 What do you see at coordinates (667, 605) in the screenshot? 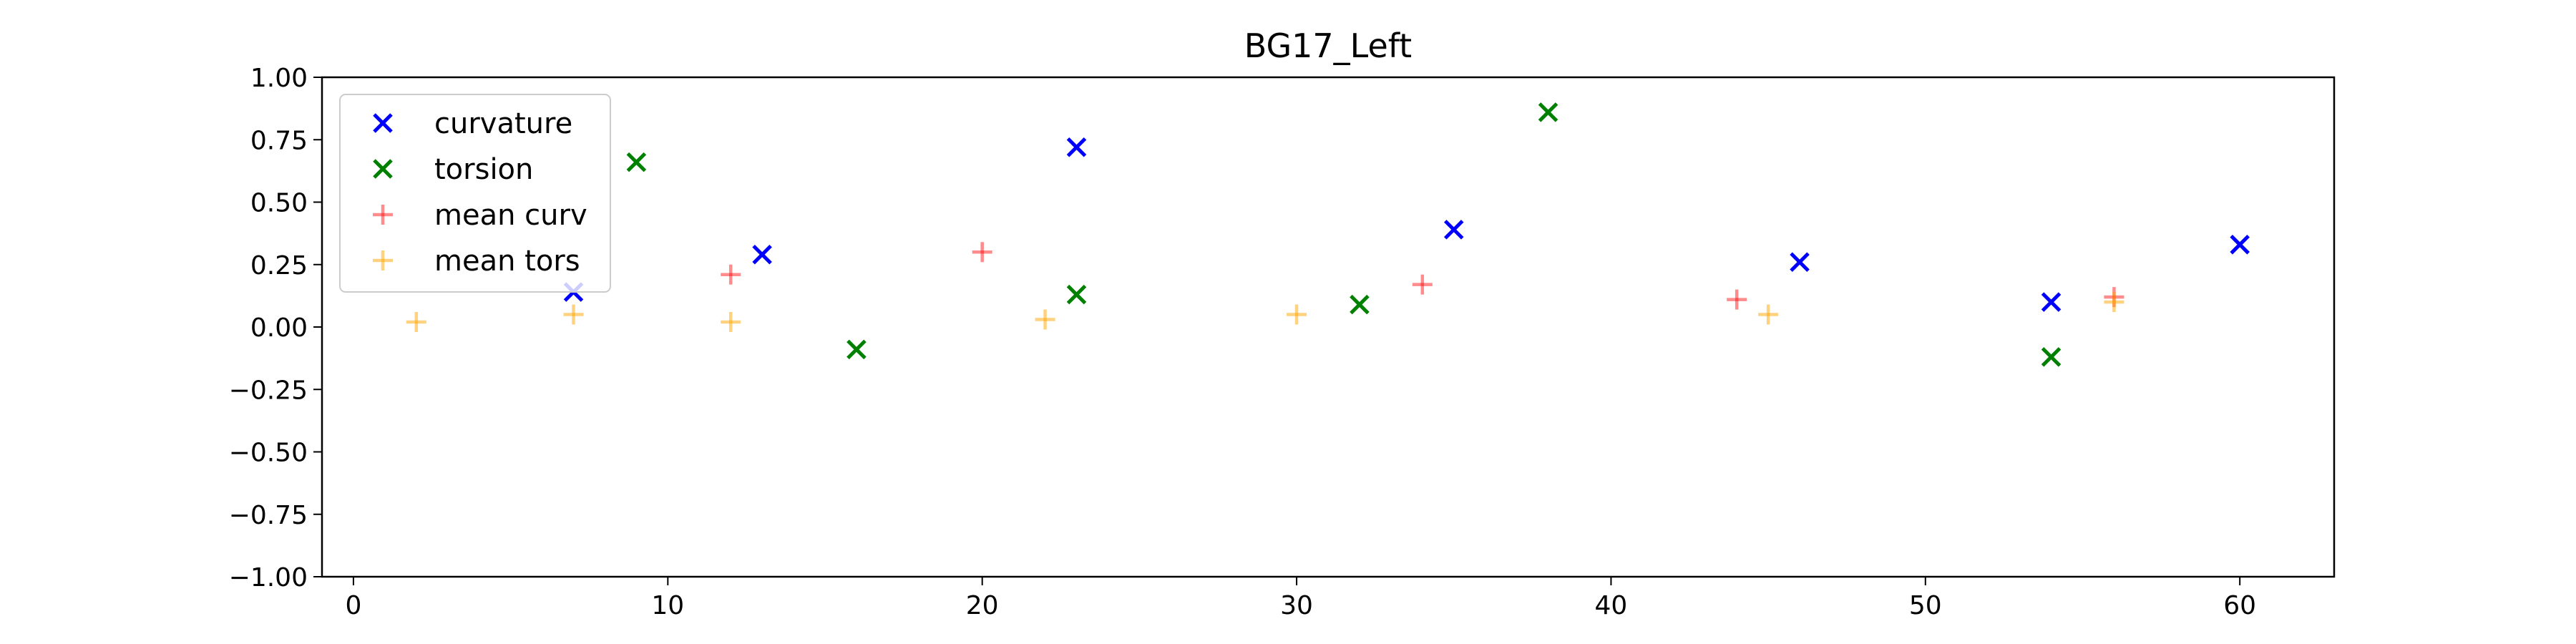
I see `x-tick-label: 10` at bounding box center [667, 605].